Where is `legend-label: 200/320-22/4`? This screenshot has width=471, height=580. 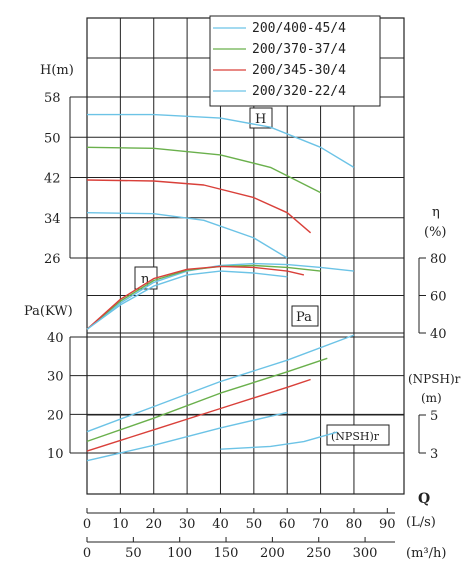
legend-label: 200/320-22/4 is located at coordinates (299, 91).